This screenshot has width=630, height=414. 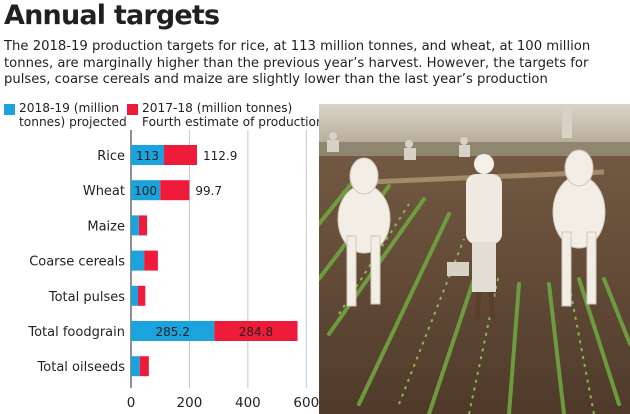 I want to click on legend-label-line1: 2018-19 (million, so click(x=69, y=108).